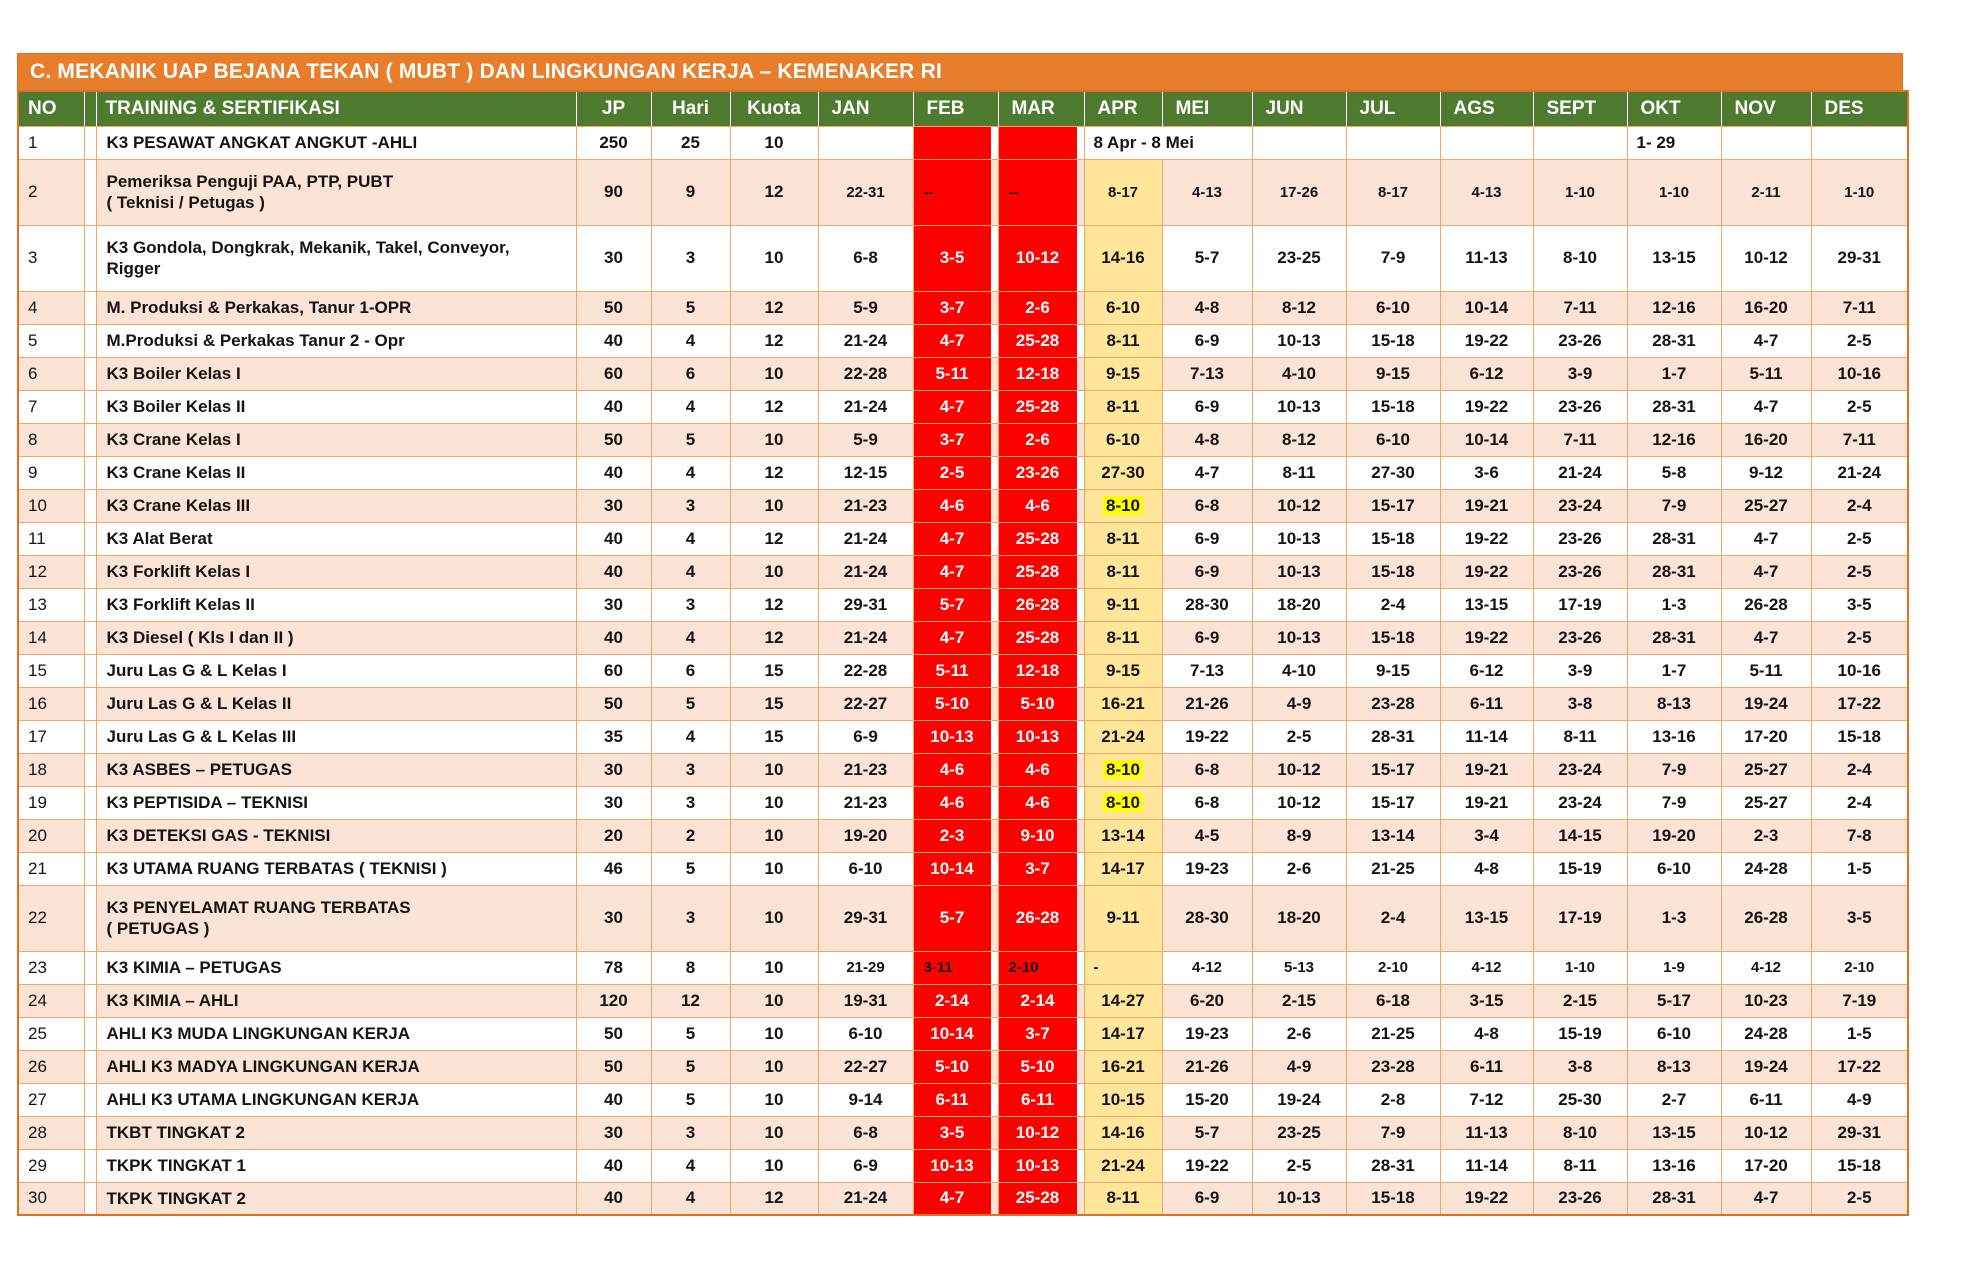 The width and height of the screenshot is (1983, 1276). Describe the element at coordinates (1041, 142) in the screenshot. I see `cell-mar` at that location.